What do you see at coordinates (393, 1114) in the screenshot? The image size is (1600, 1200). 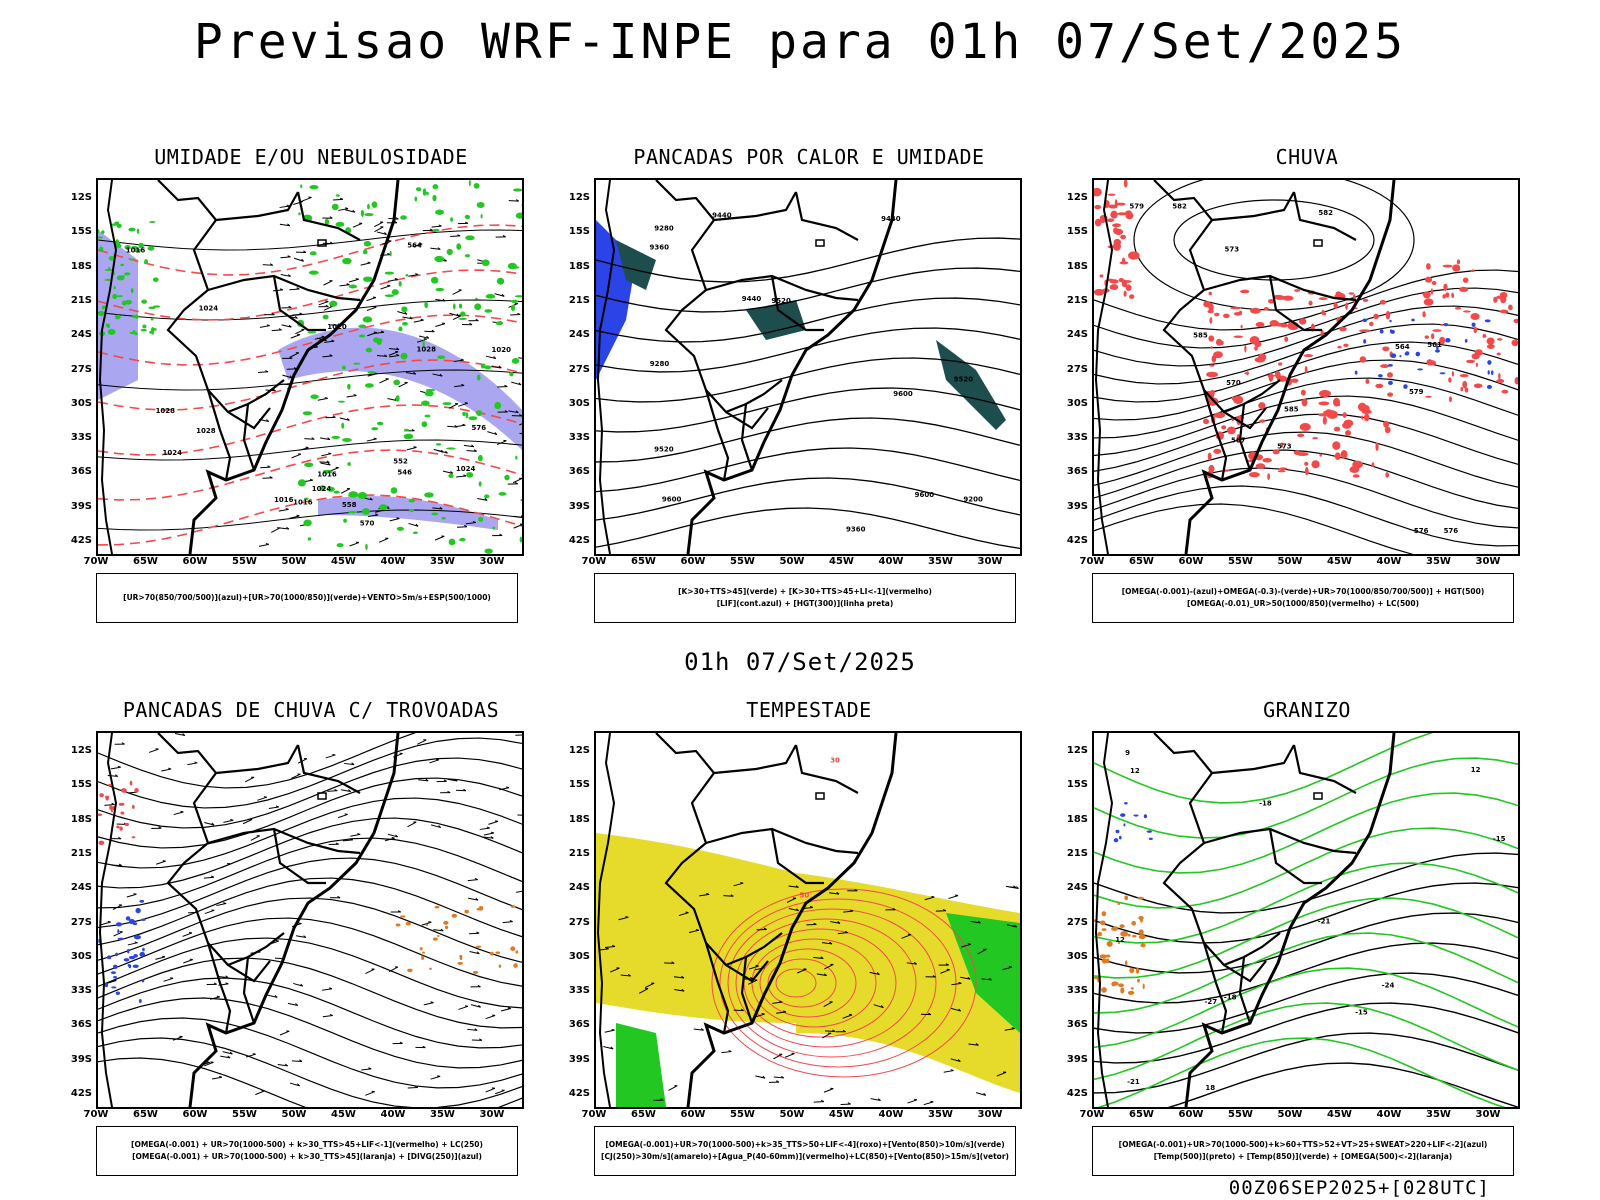 I see `lon-tick-label: 40W` at bounding box center [393, 1114].